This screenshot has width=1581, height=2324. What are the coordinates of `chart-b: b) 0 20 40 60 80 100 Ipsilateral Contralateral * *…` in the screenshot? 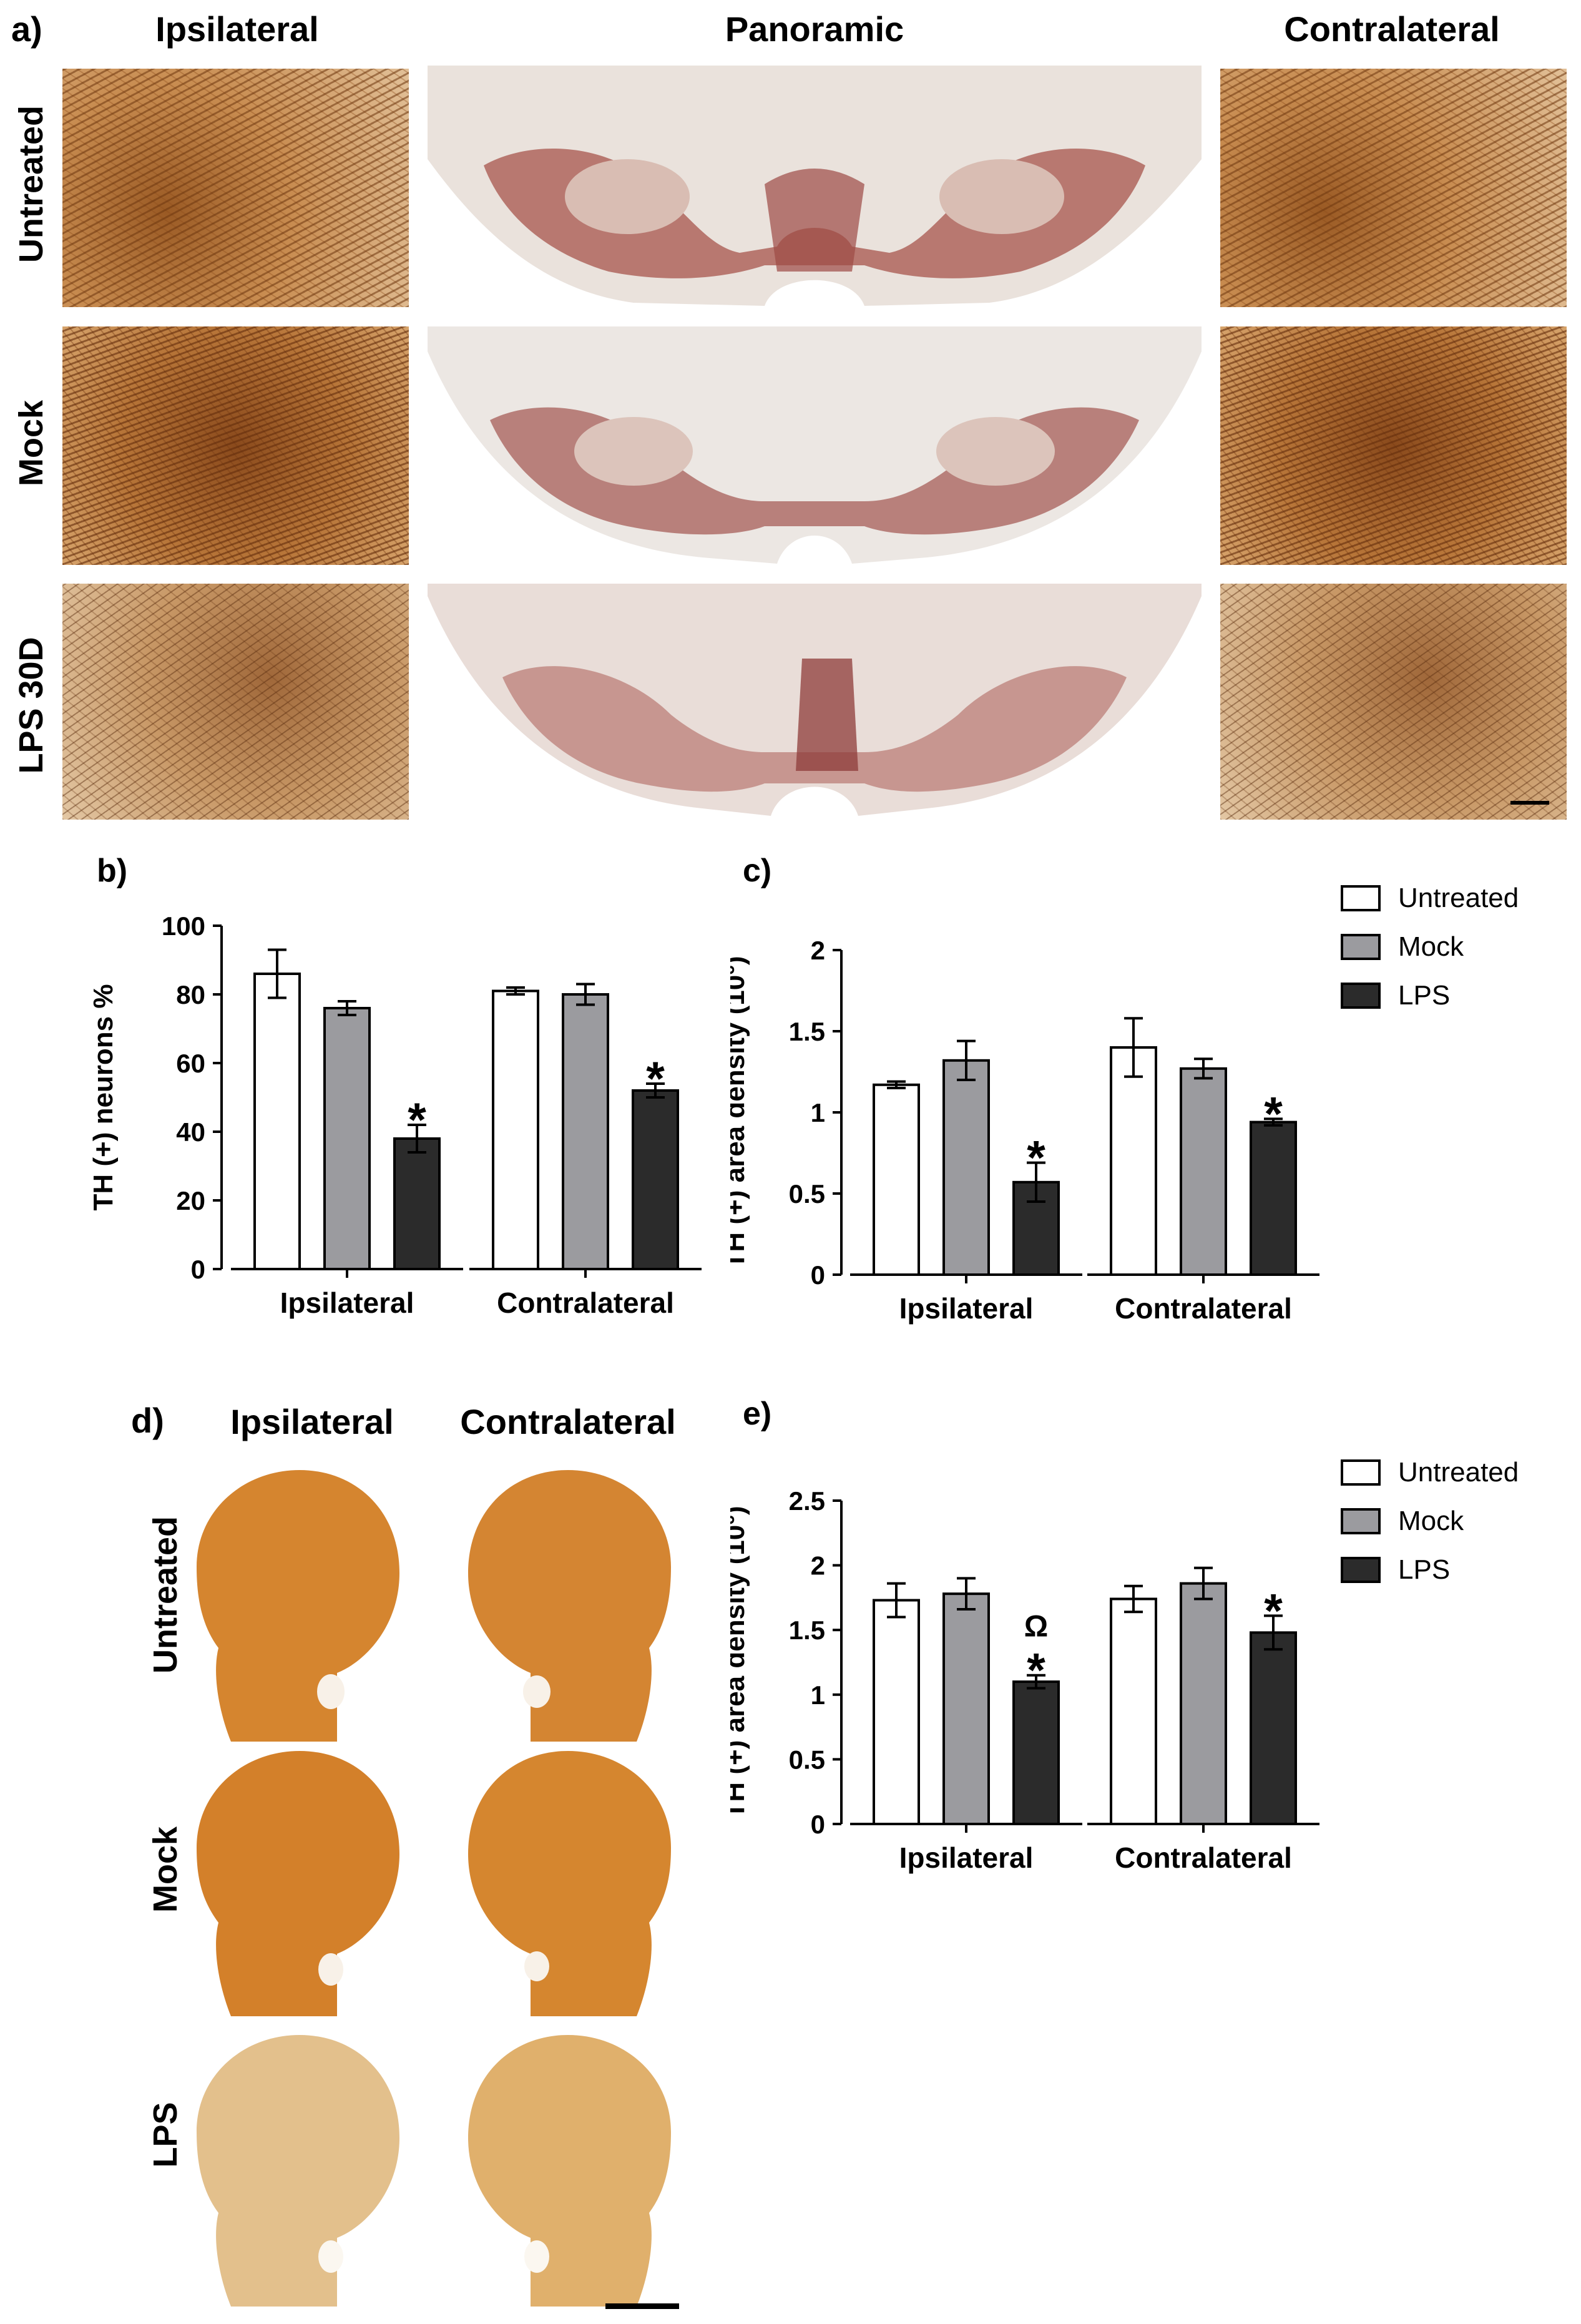 It's located at (395, 1087).